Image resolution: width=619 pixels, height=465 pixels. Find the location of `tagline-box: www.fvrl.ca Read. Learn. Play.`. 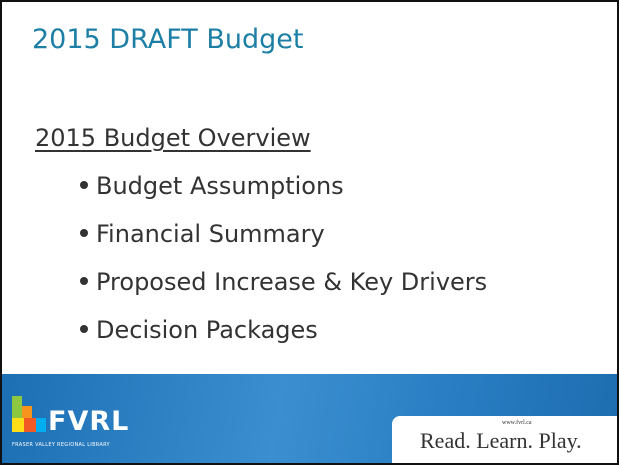

tagline-box: www.fvrl.ca Read. Learn. Play. is located at coordinates (504, 439).